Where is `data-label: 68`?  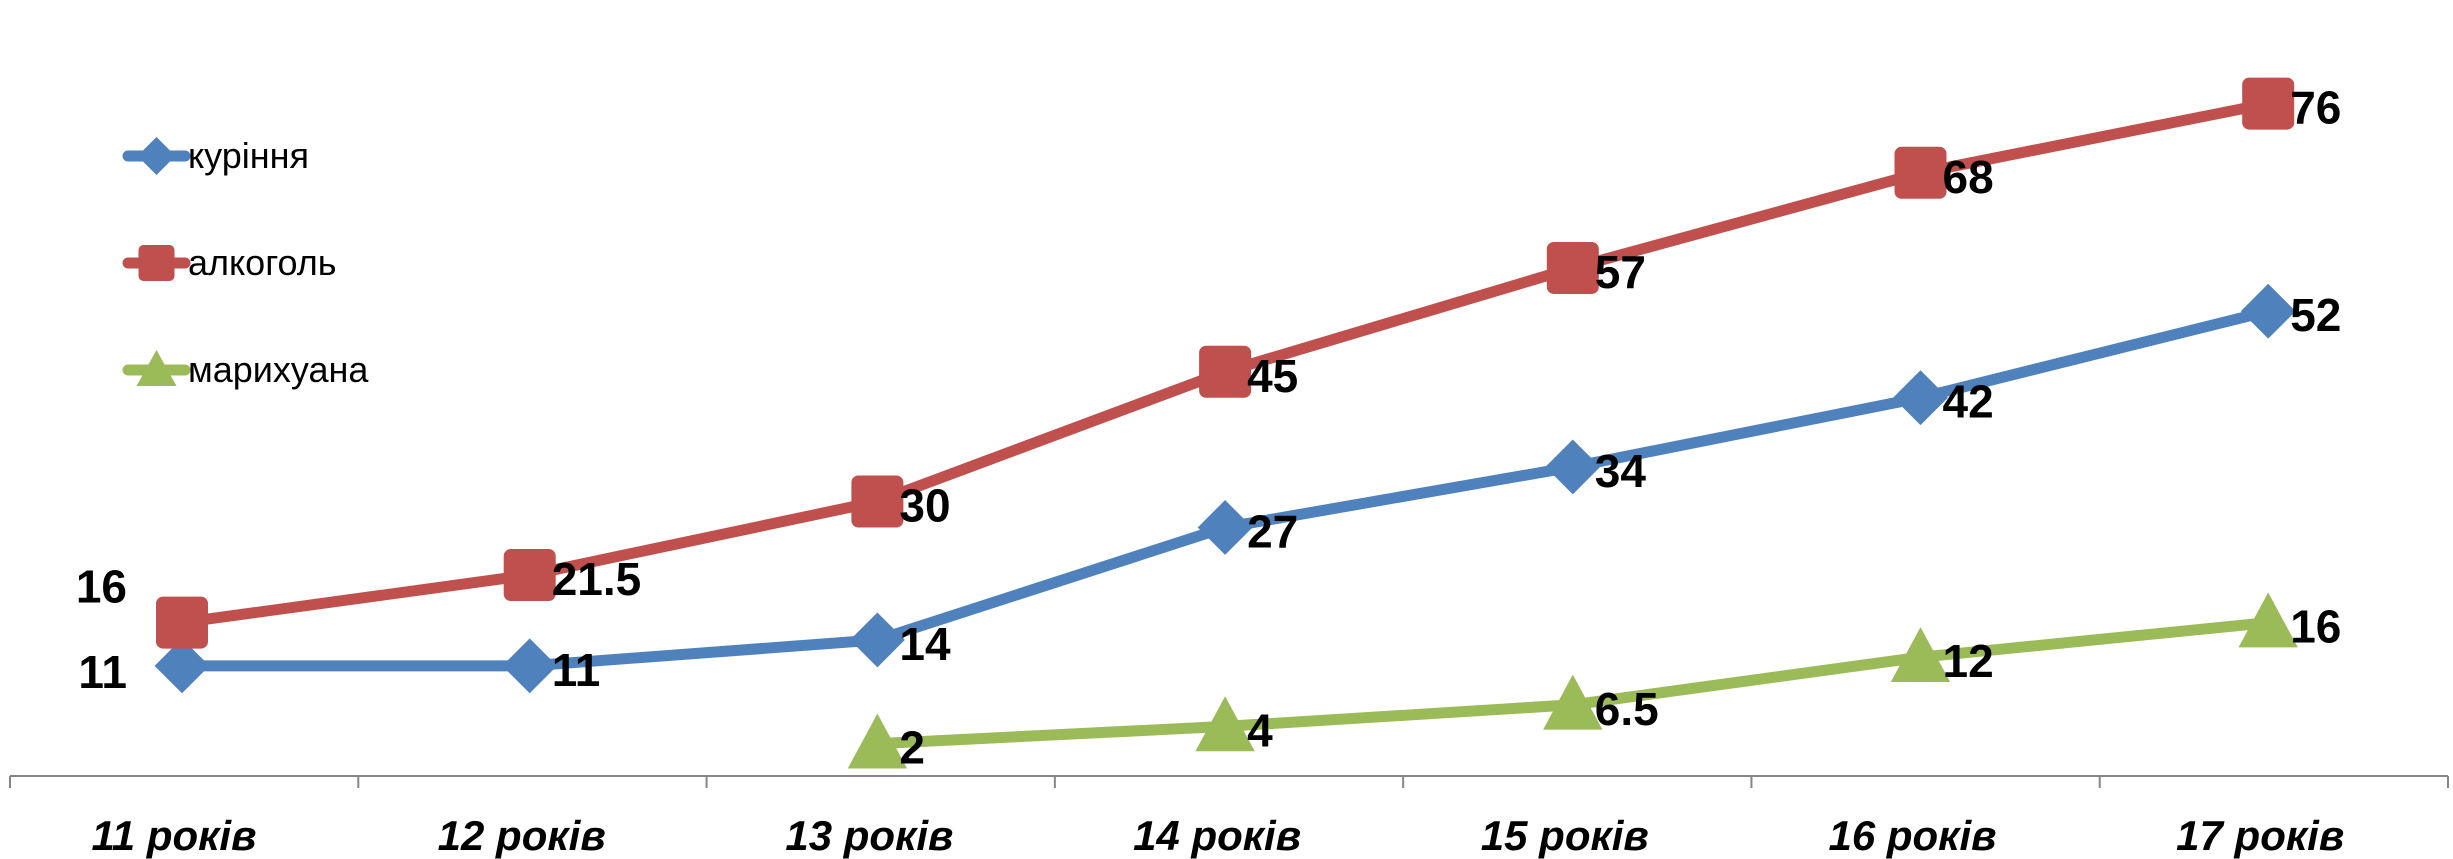
data-label: 68 is located at coordinates (1968, 177).